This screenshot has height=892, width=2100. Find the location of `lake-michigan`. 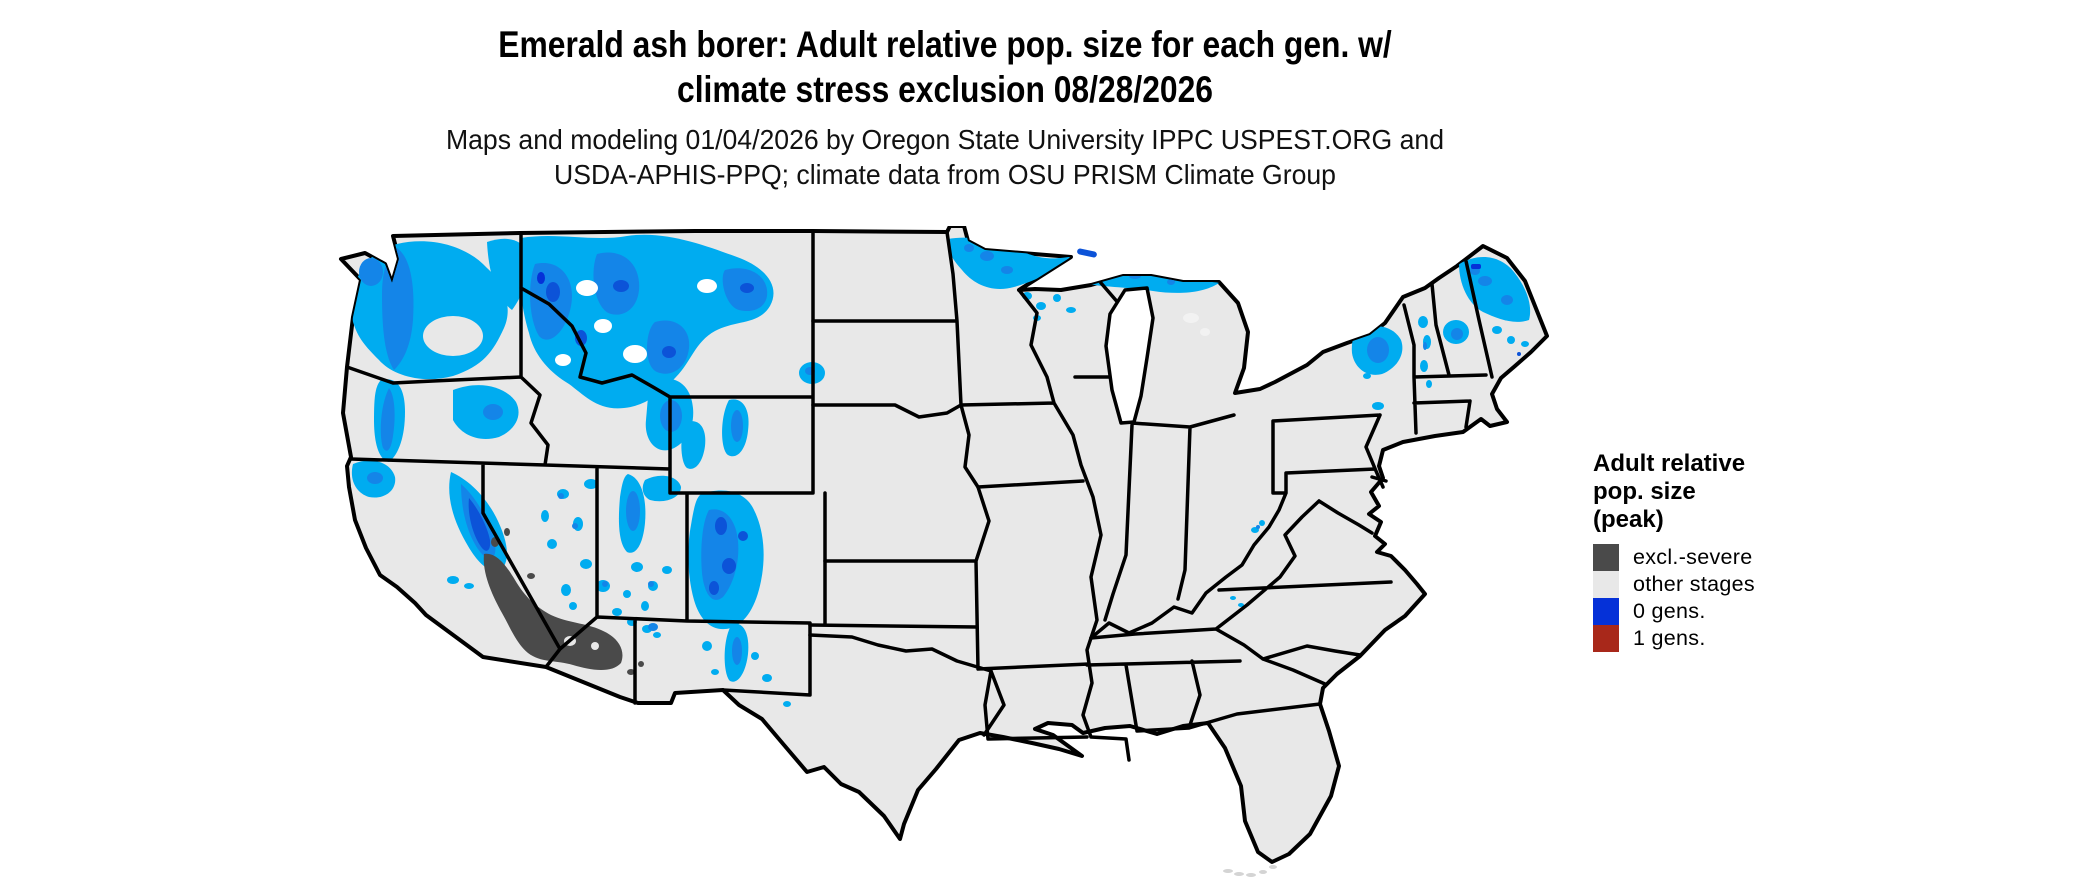

lake-michigan is located at coordinates (1129, 355).